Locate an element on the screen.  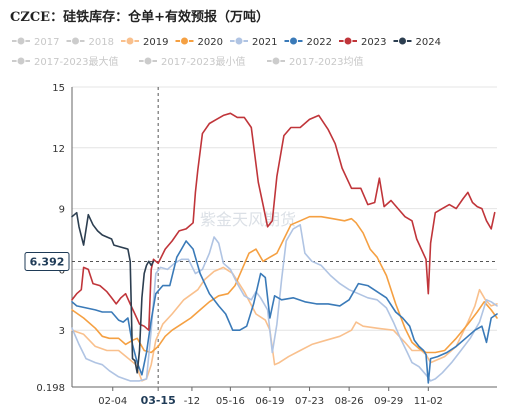
legend-item-2023: 2023 is located at coordinates (362, 42).